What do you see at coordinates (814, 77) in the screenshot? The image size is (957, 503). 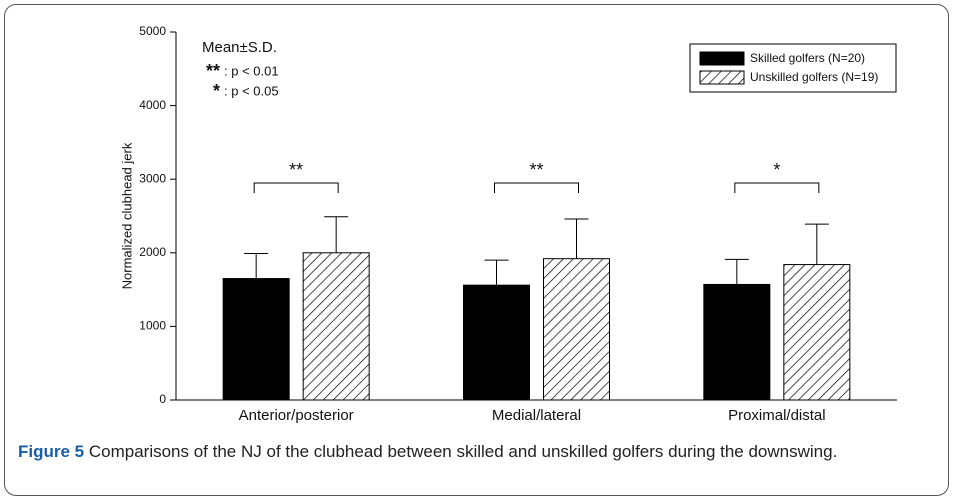 I see `legend-label: Unskilled golfers (N=19)` at bounding box center [814, 77].